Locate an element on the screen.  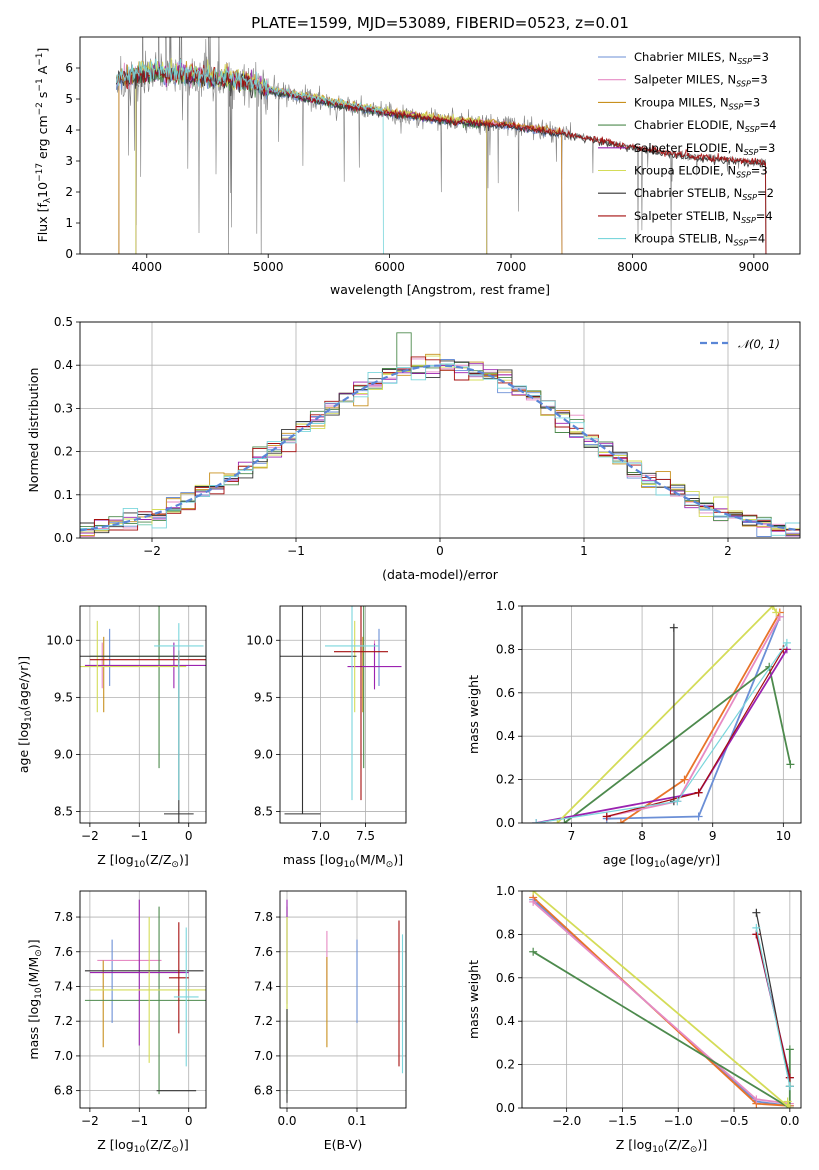
x-tick-label: 0 is located at coordinates (440, 551).